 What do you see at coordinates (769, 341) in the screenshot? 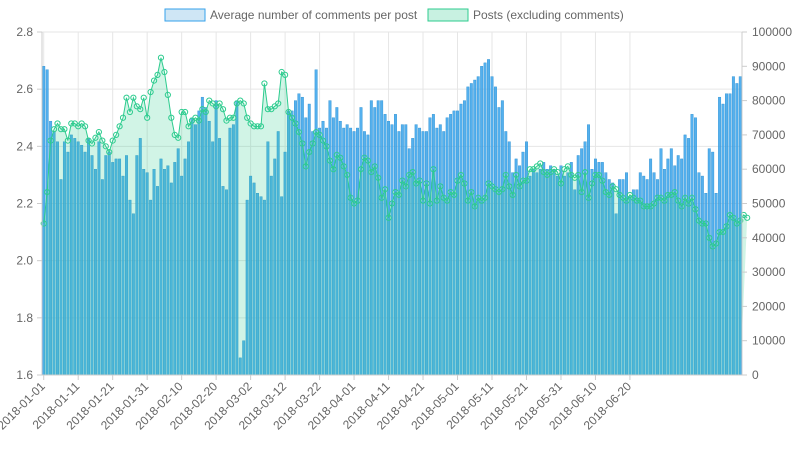
I see `y-right-tick-label: 10000` at bounding box center [769, 341].